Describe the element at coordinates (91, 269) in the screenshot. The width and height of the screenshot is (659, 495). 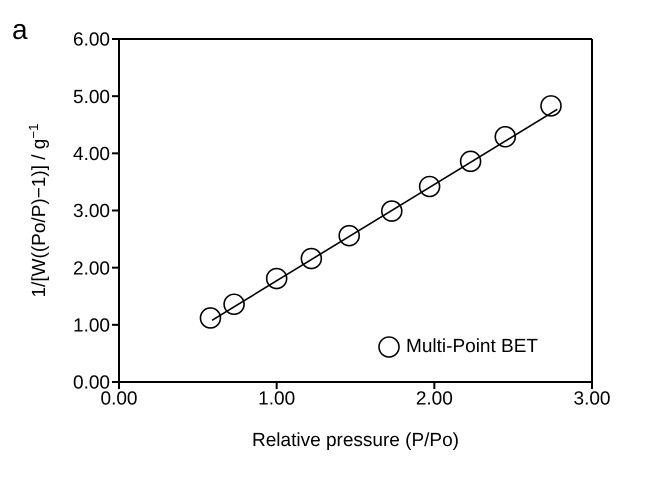
I see `y-tick-label: 2.00` at that location.